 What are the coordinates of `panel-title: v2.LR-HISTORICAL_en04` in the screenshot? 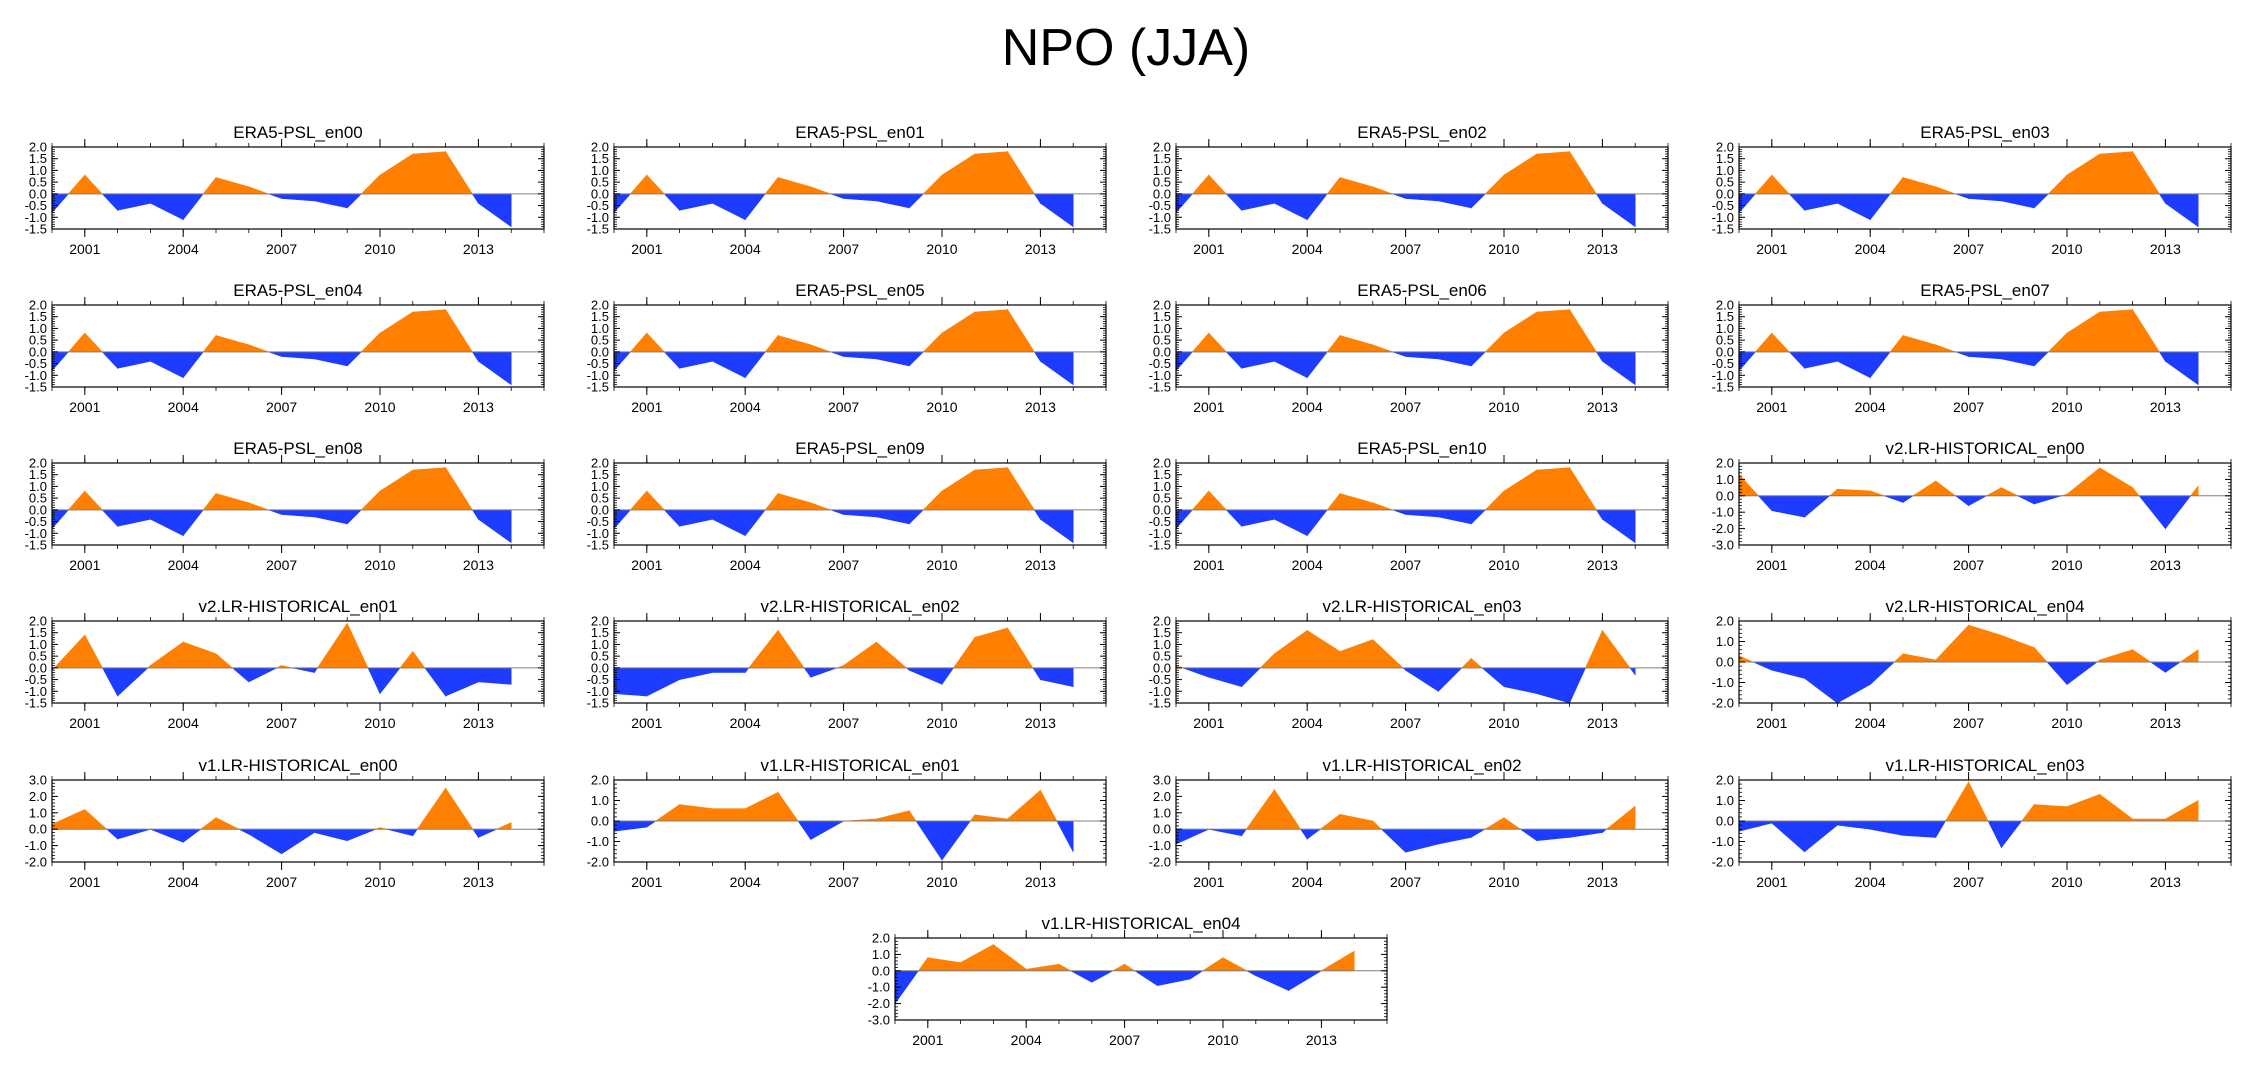 It's located at (1984, 606).